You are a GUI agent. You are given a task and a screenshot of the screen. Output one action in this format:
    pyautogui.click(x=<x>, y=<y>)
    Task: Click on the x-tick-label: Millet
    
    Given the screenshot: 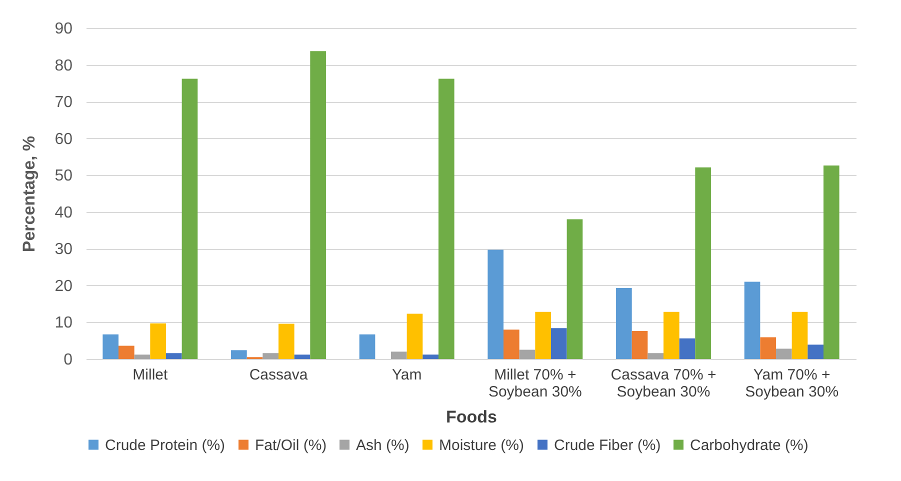 What is the action you would take?
    pyautogui.click(x=150, y=375)
    